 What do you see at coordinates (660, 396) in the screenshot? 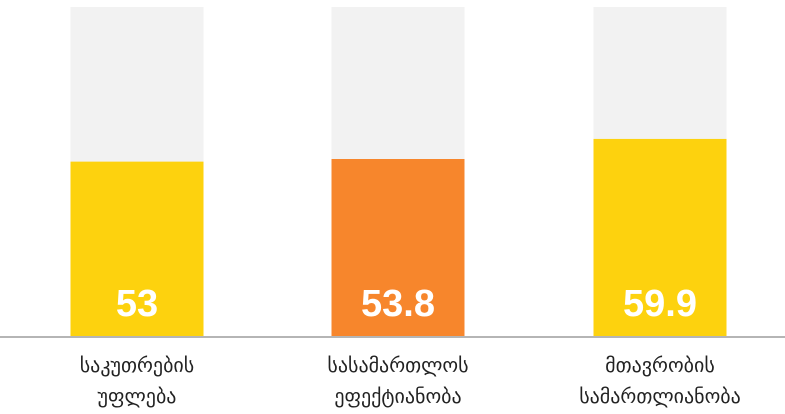
I see `x-tick-label: სამართლიანობა` at bounding box center [660, 396].